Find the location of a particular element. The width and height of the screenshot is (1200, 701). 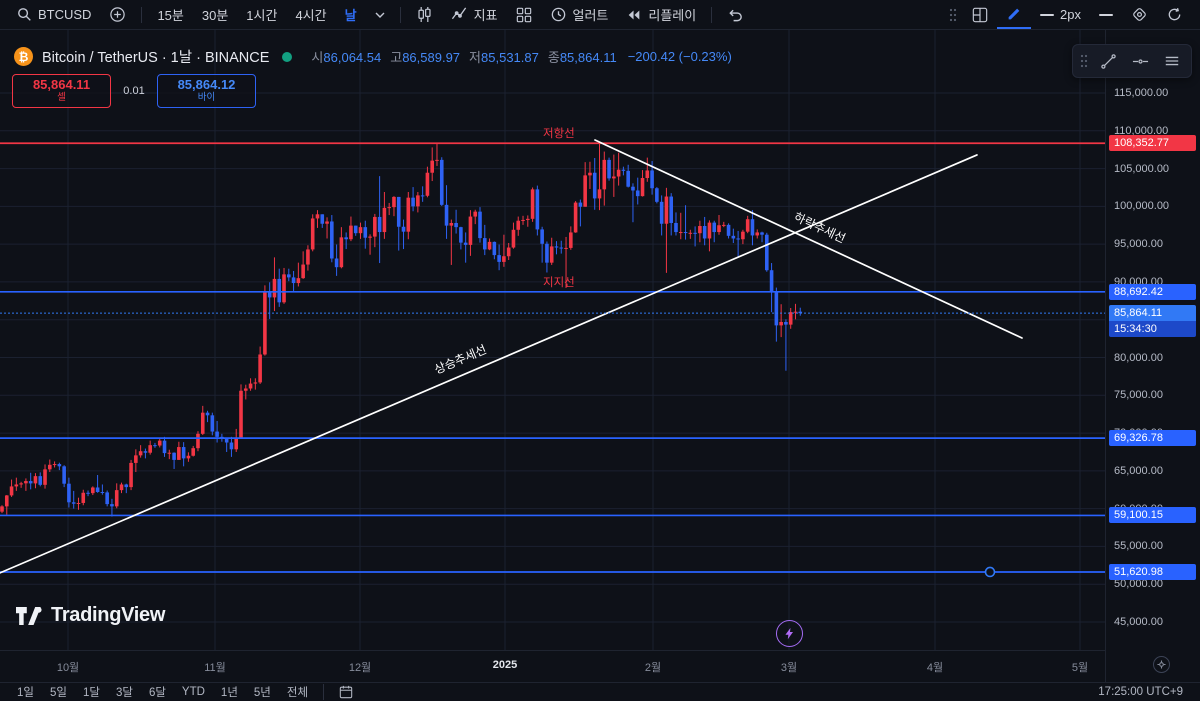

search-icon is located at coordinates (24, 14).